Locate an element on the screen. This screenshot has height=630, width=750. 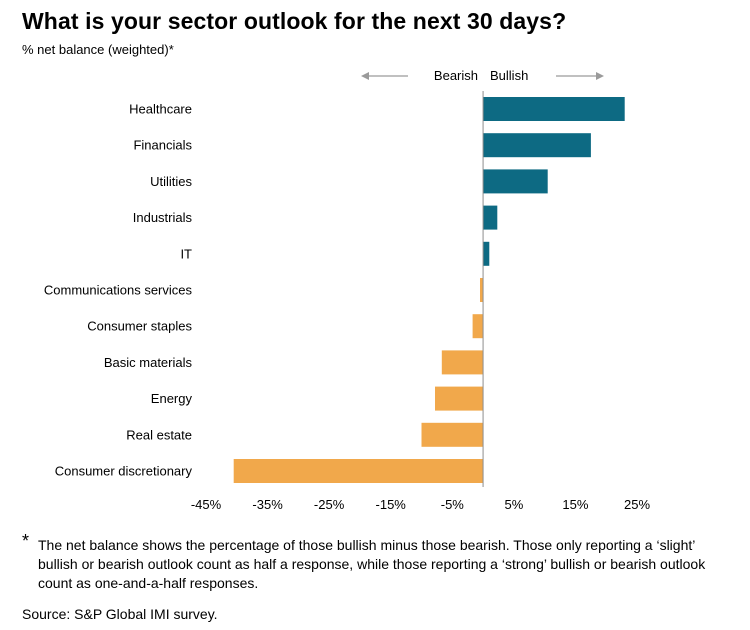
category-label: Communications services is located at coordinates (118, 290).